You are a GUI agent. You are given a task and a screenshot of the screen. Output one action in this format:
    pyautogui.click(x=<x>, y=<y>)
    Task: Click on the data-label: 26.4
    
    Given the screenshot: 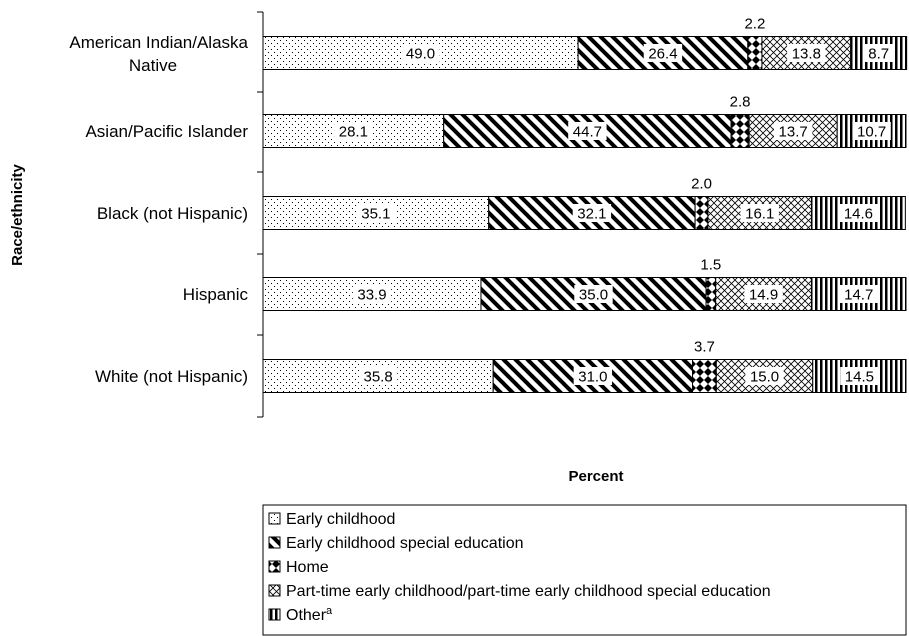 What is the action you would take?
    pyautogui.click(x=662, y=54)
    